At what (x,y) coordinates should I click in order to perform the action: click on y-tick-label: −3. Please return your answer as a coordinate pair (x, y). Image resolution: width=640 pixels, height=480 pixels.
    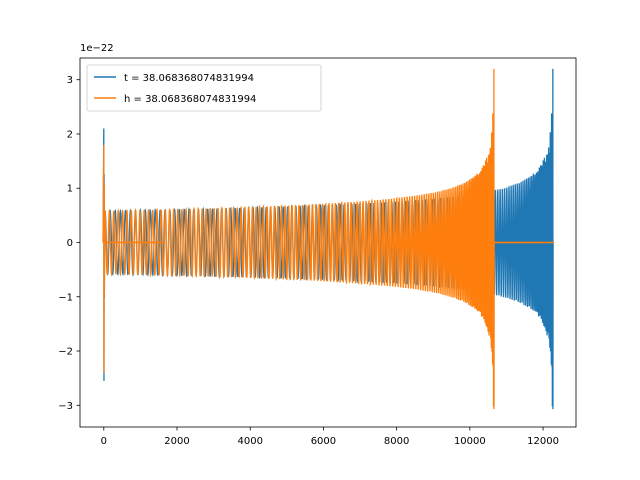
    Looking at the image, I should click on (65, 406).